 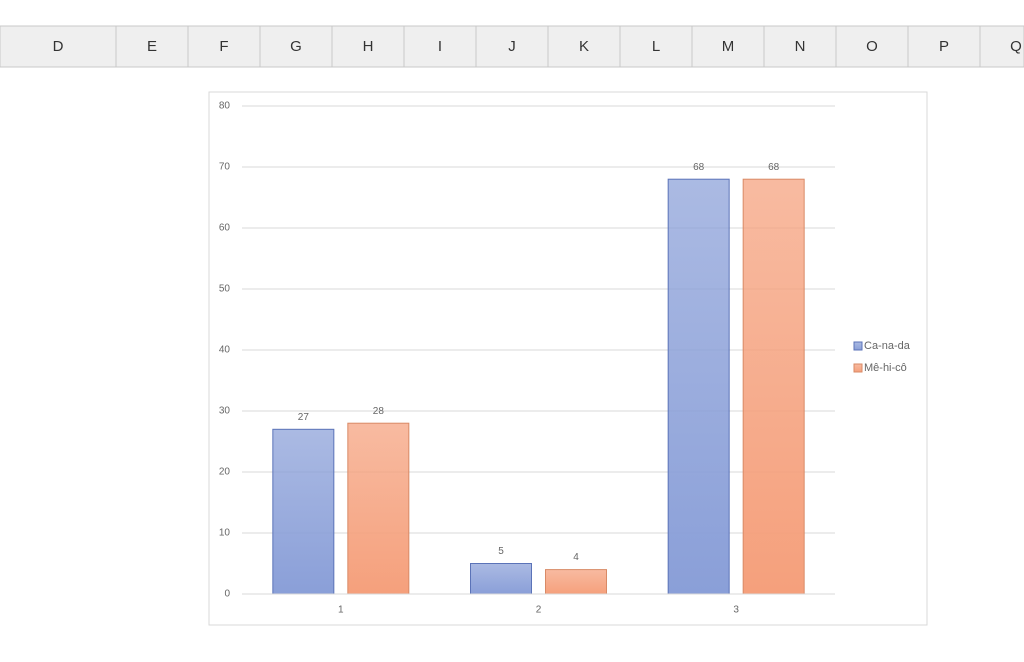 What do you see at coordinates (576, 557) in the screenshot?
I see `data-label: 4` at bounding box center [576, 557].